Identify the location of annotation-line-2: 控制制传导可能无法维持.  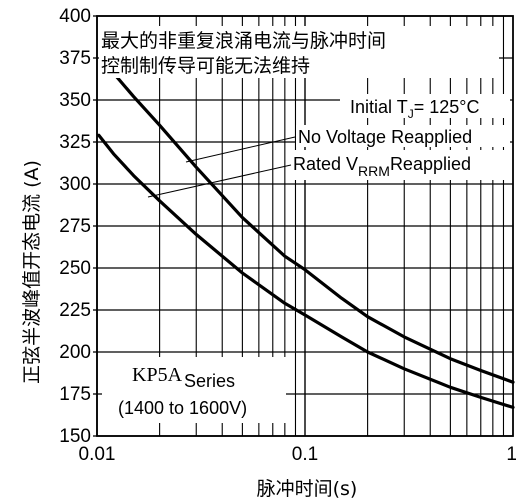
(205, 66).